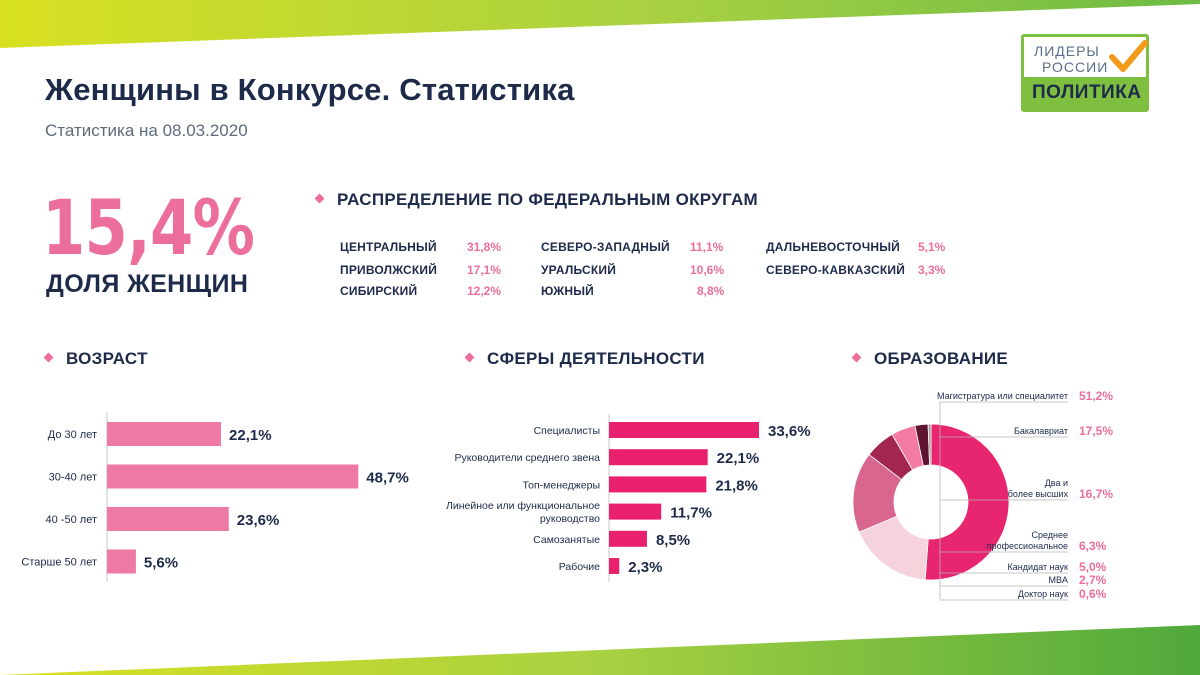 The height and width of the screenshot is (675, 1200). I want to click on sector-value-label: 21,8%, so click(736, 485).